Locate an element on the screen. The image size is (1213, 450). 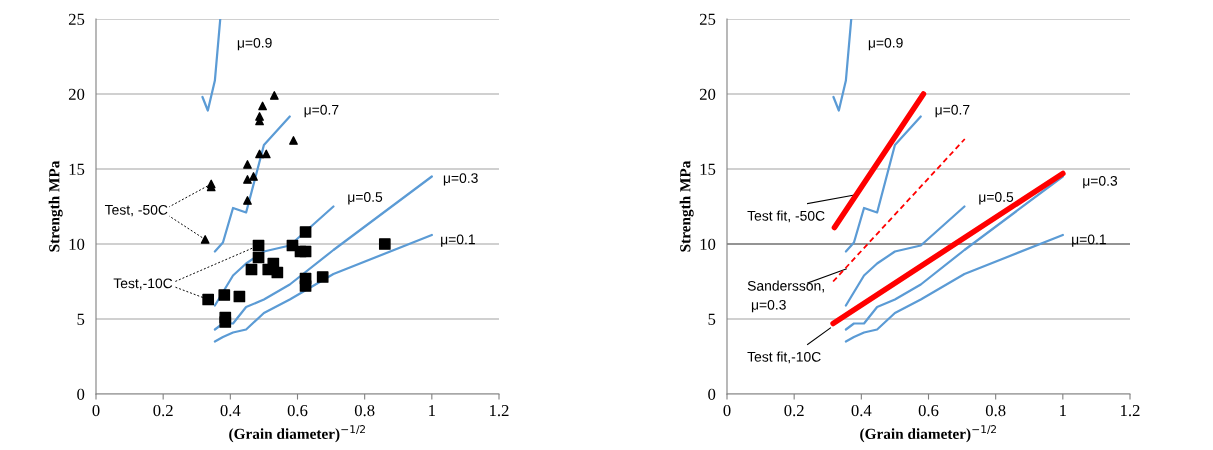
text: Test, -50C is located at coordinates (136, 210).